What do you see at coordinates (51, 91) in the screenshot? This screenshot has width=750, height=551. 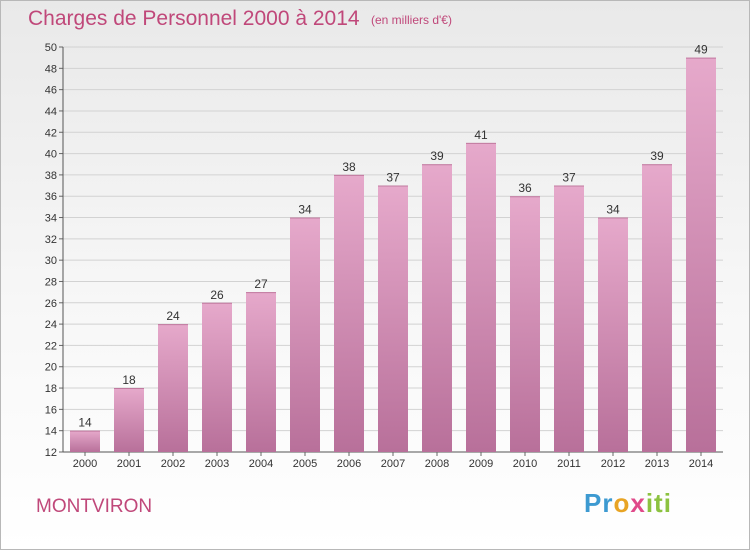 I see `y-tick-label: 46` at bounding box center [51, 91].